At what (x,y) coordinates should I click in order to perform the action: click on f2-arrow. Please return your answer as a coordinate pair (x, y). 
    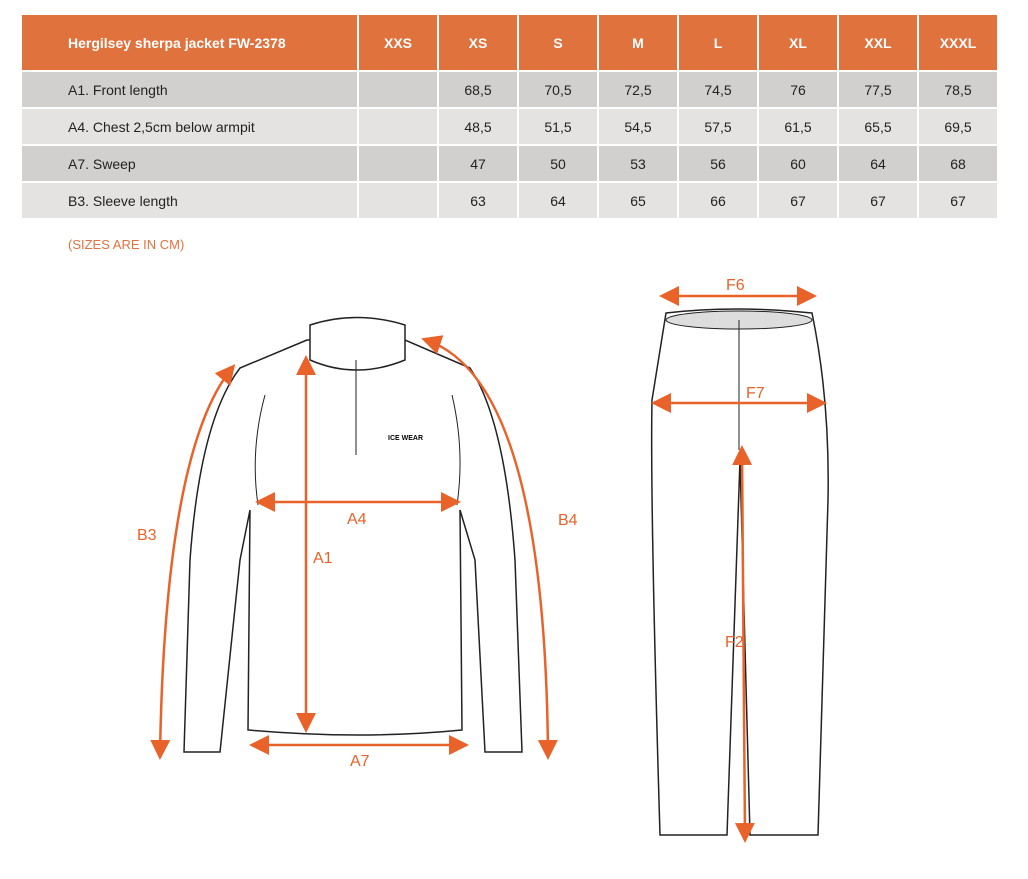
    Looking at the image, I should click on (743, 644).